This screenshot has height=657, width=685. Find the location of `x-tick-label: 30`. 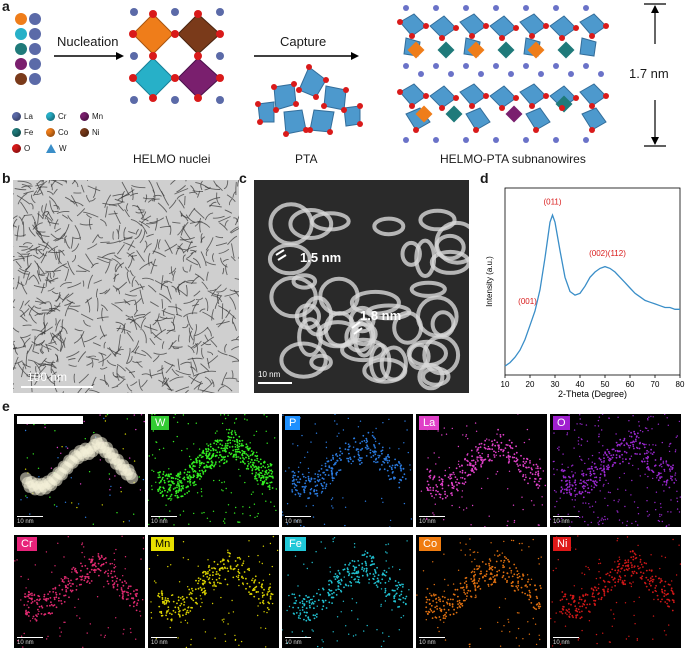

x-tick-label: 30 is located at coordinates (555, 384).